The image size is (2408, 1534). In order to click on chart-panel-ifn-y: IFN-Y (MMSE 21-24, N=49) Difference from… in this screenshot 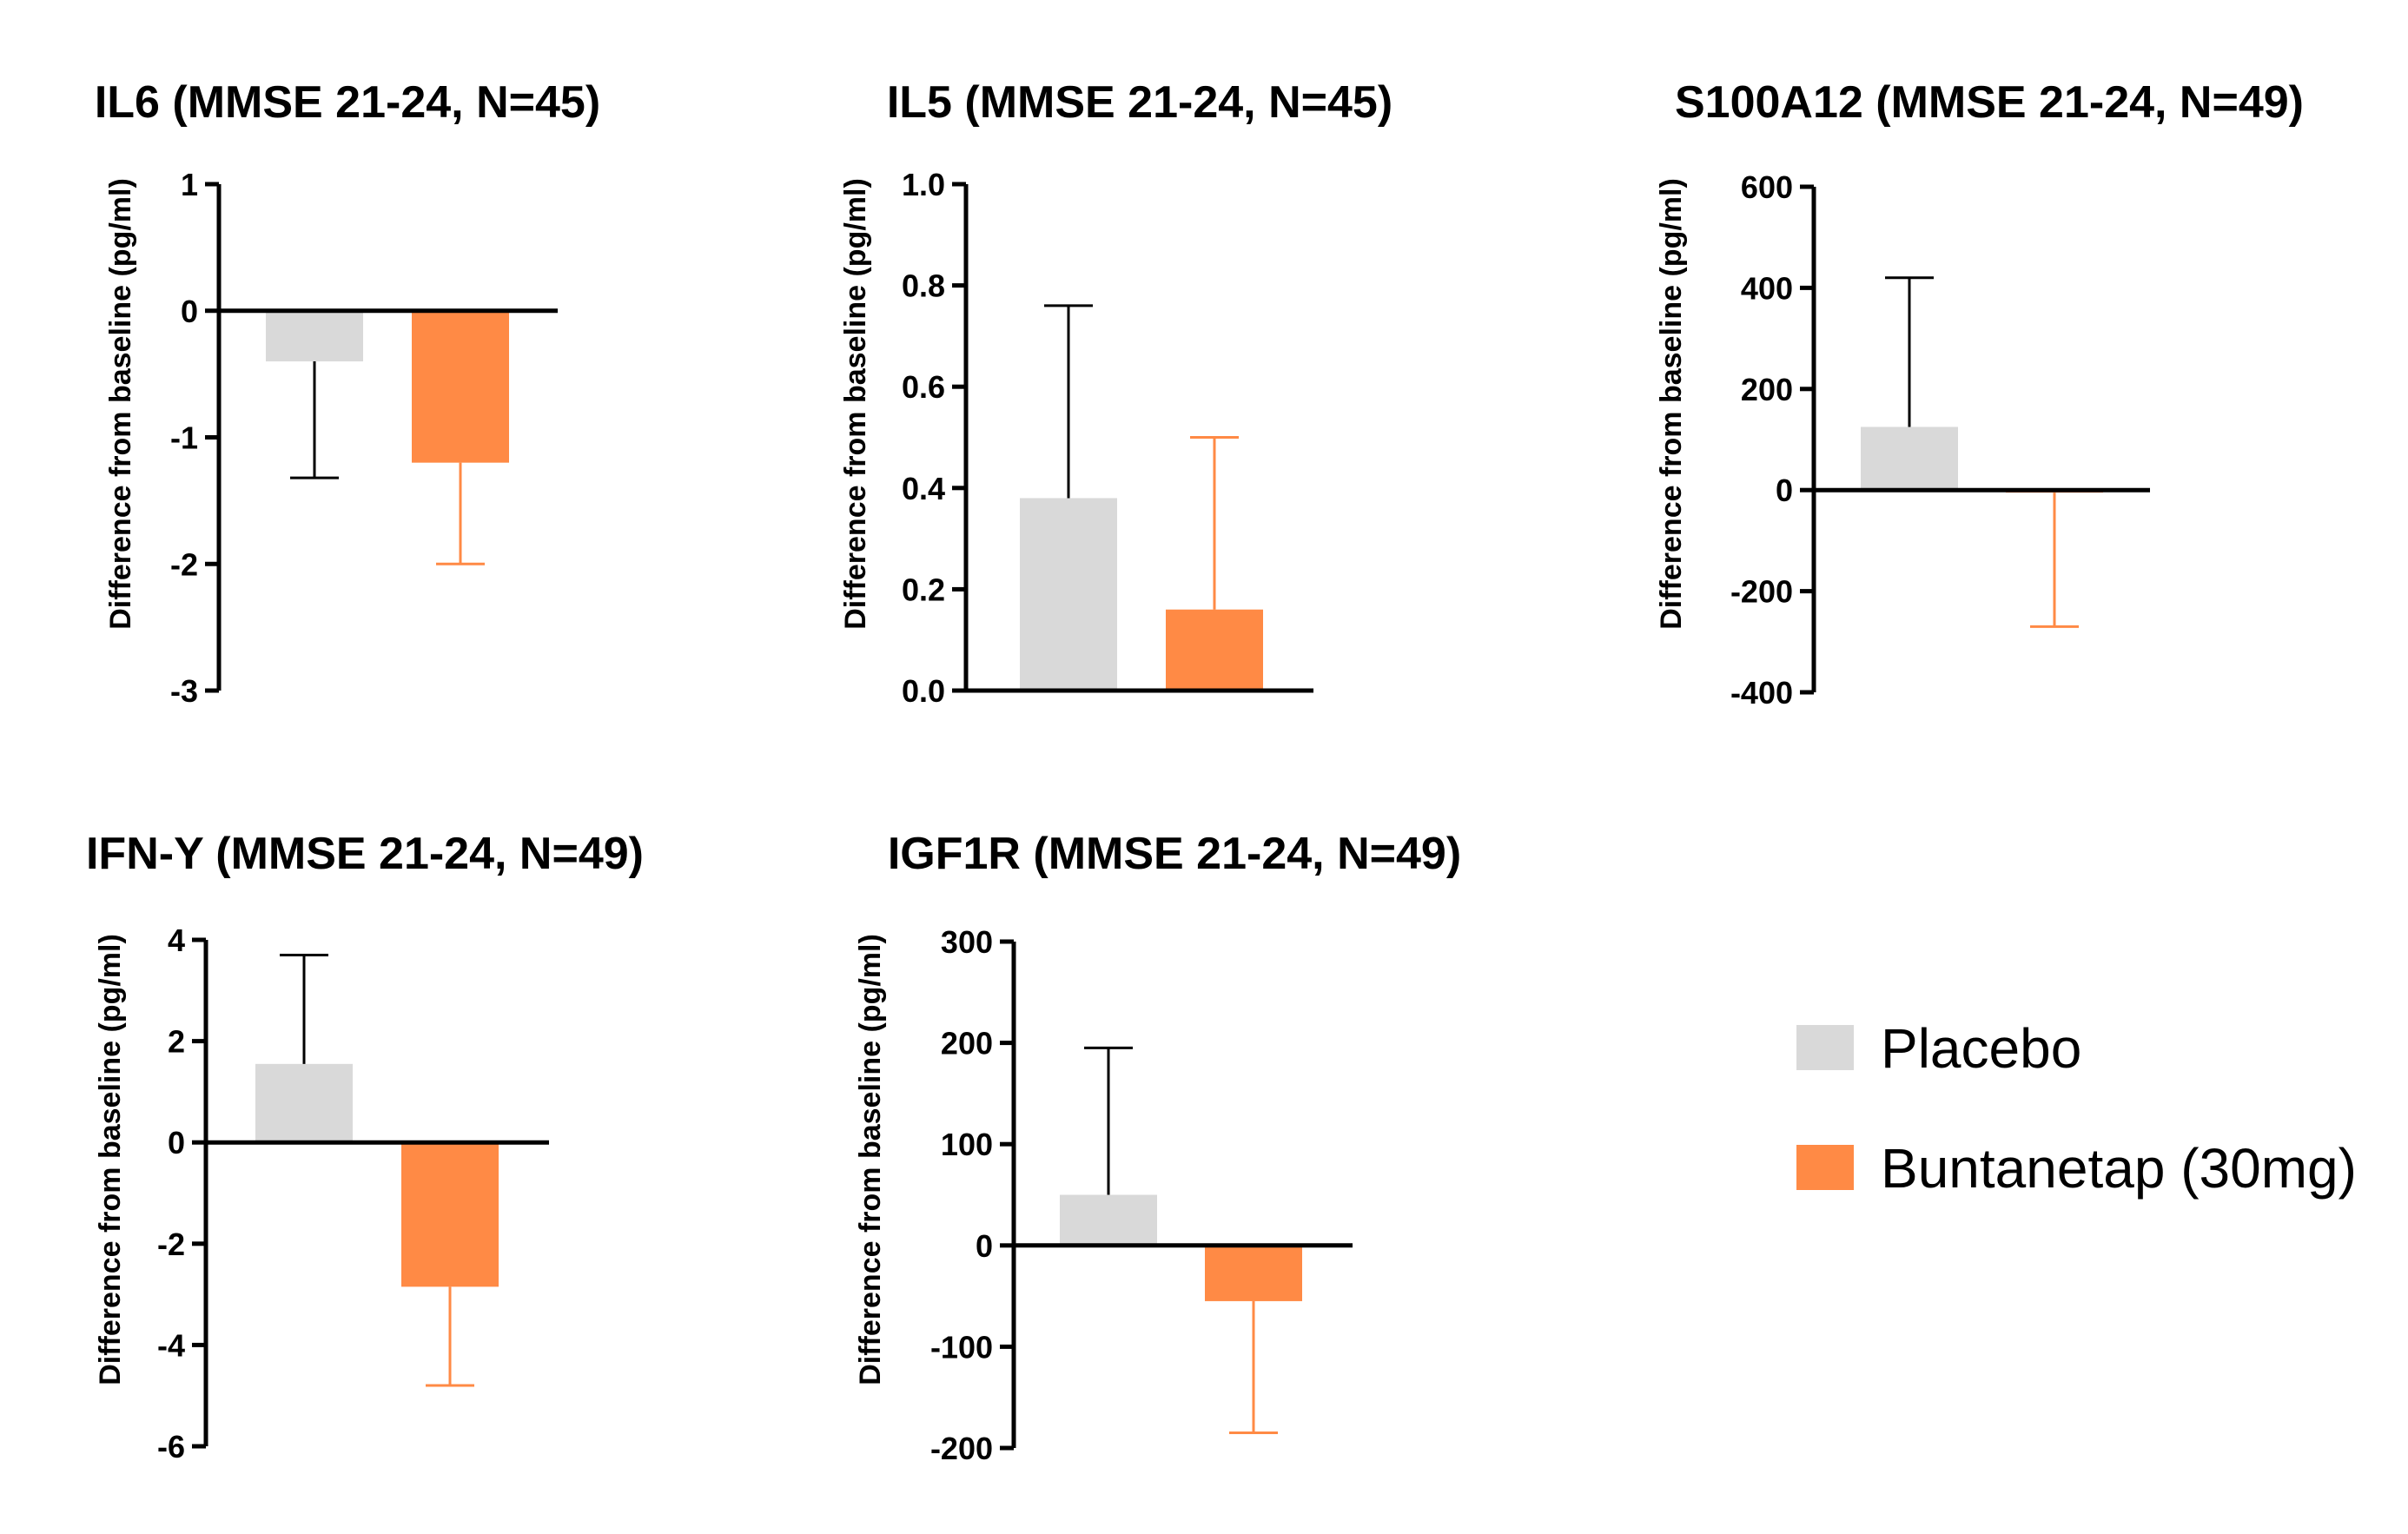, I will do `click(365, 1147)`.